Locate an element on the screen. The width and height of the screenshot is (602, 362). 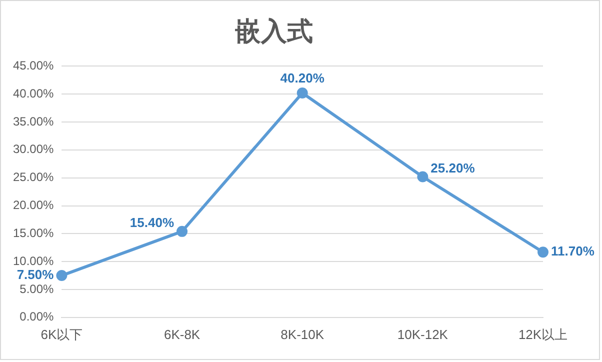
y-tick-label: 20.00% is located at coordinates (33, 205).